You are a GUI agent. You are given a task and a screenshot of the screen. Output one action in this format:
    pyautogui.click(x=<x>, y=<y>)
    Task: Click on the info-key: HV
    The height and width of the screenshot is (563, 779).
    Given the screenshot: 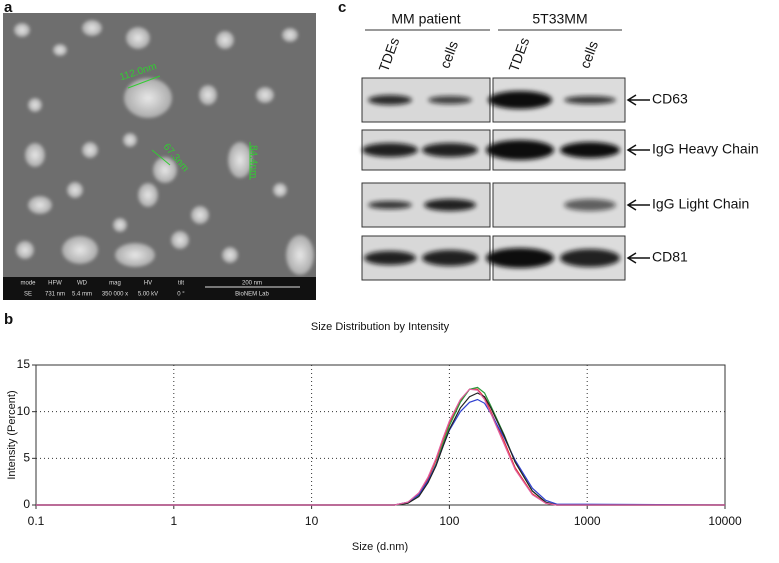 What is the action you would take?
    pyautogui.click(x=148, y=284)
    